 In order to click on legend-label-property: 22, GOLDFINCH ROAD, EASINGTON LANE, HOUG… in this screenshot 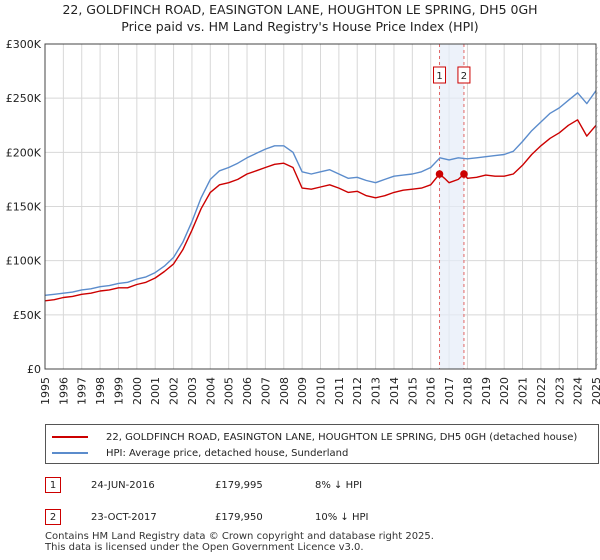, I will do `click(342, 437)`.